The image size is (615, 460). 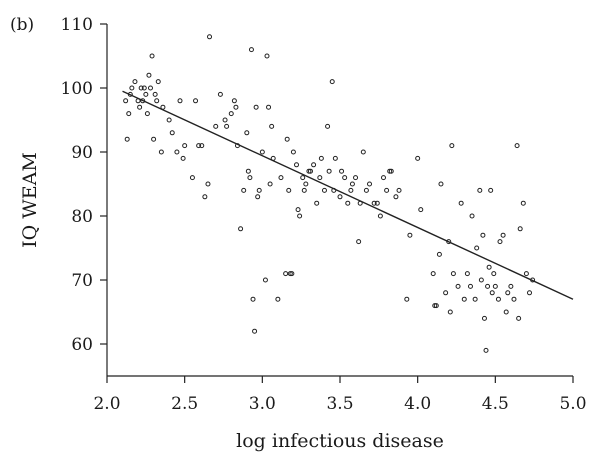 What do you see at coordinates (106, 404) in the screenshot?
I see `x-tick-label: 2.0` at bounding box center [106, 404].